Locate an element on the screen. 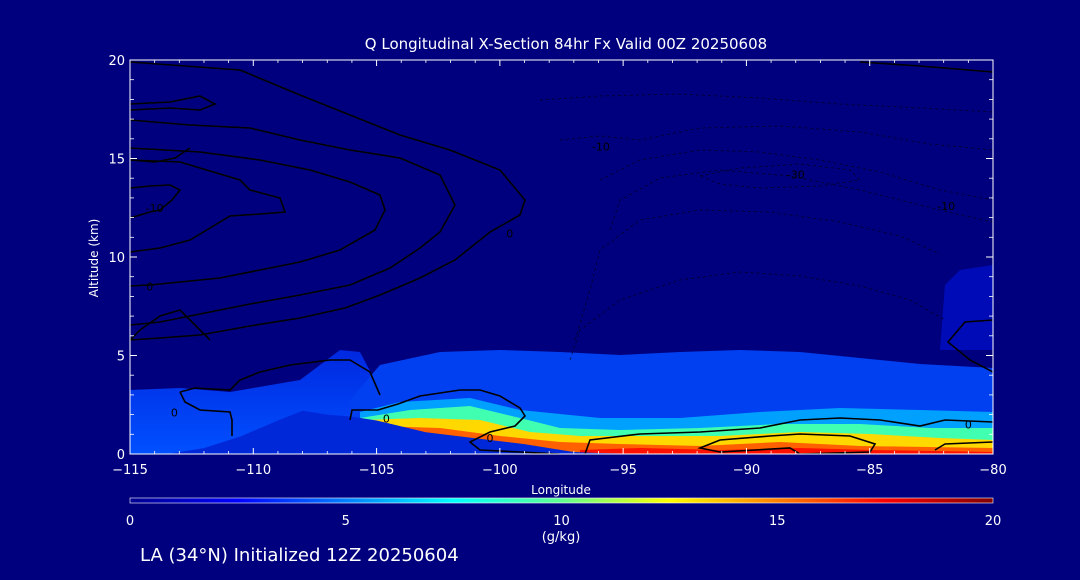 The image size is (1080, 580). colorbar-label: (g/kg) is located at coordinates (561, 537).